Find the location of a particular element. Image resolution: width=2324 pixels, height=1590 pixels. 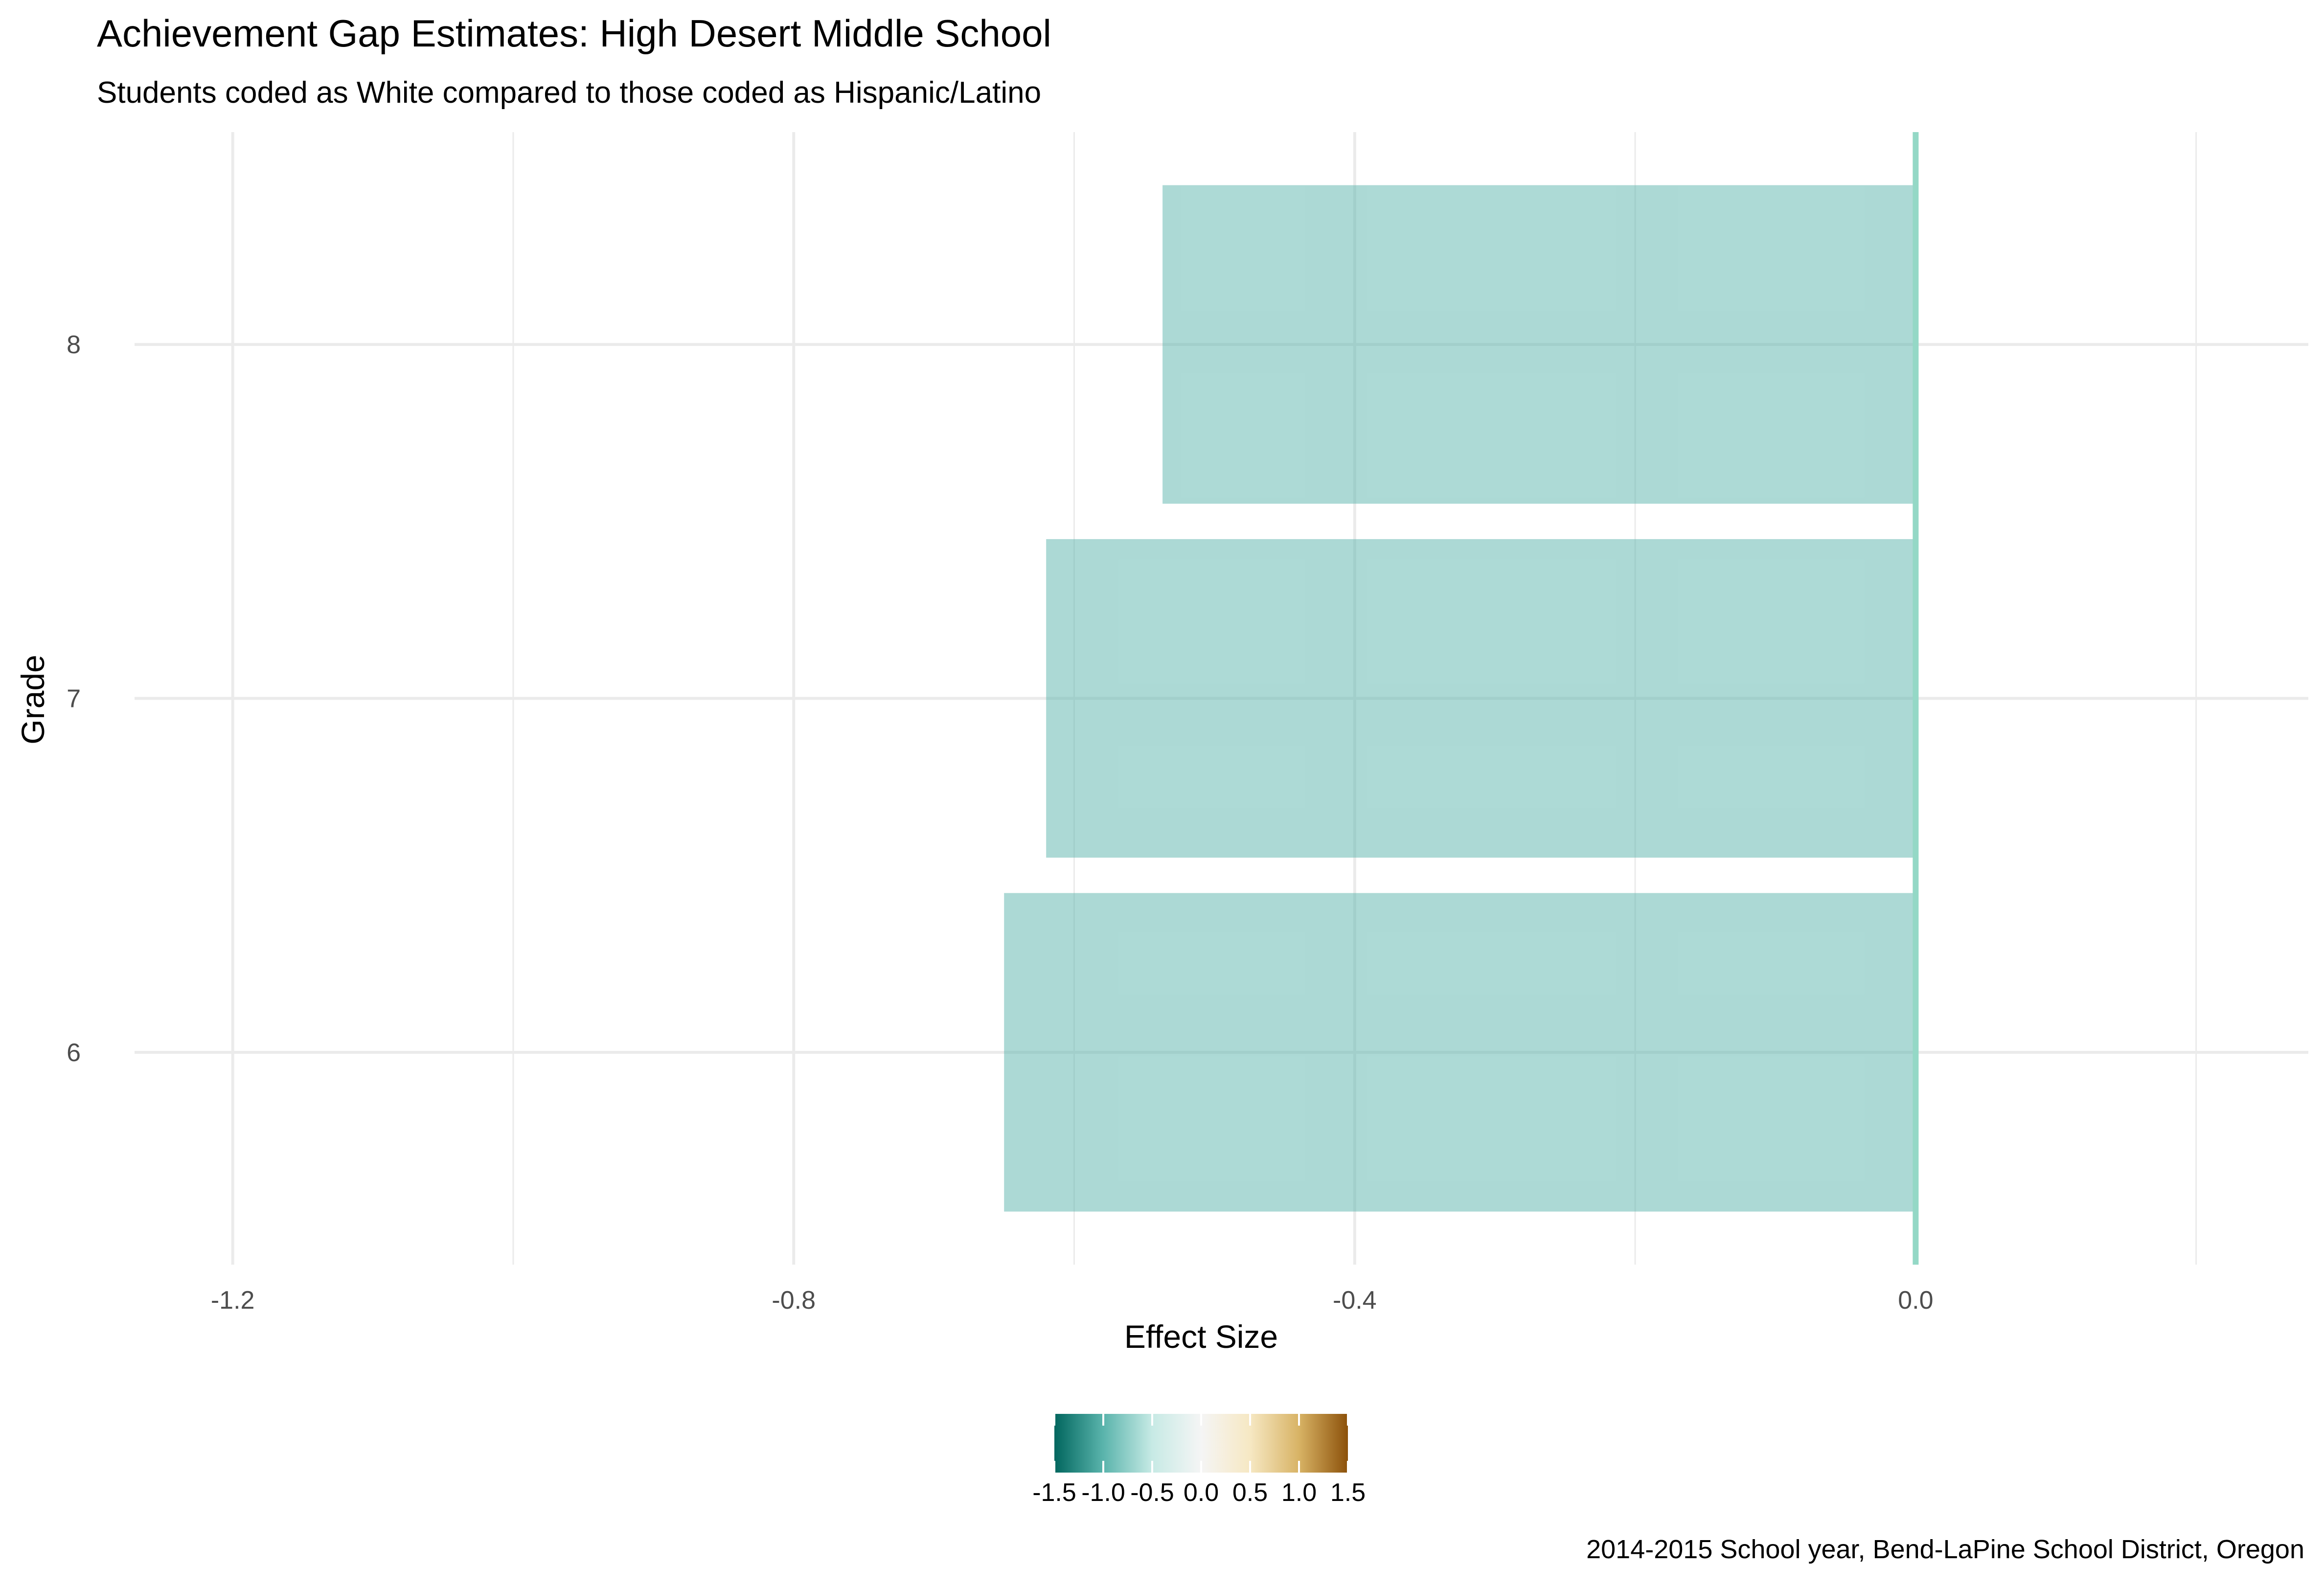

x-tick-label: -1.2 is located at coordinates (233, 1301).